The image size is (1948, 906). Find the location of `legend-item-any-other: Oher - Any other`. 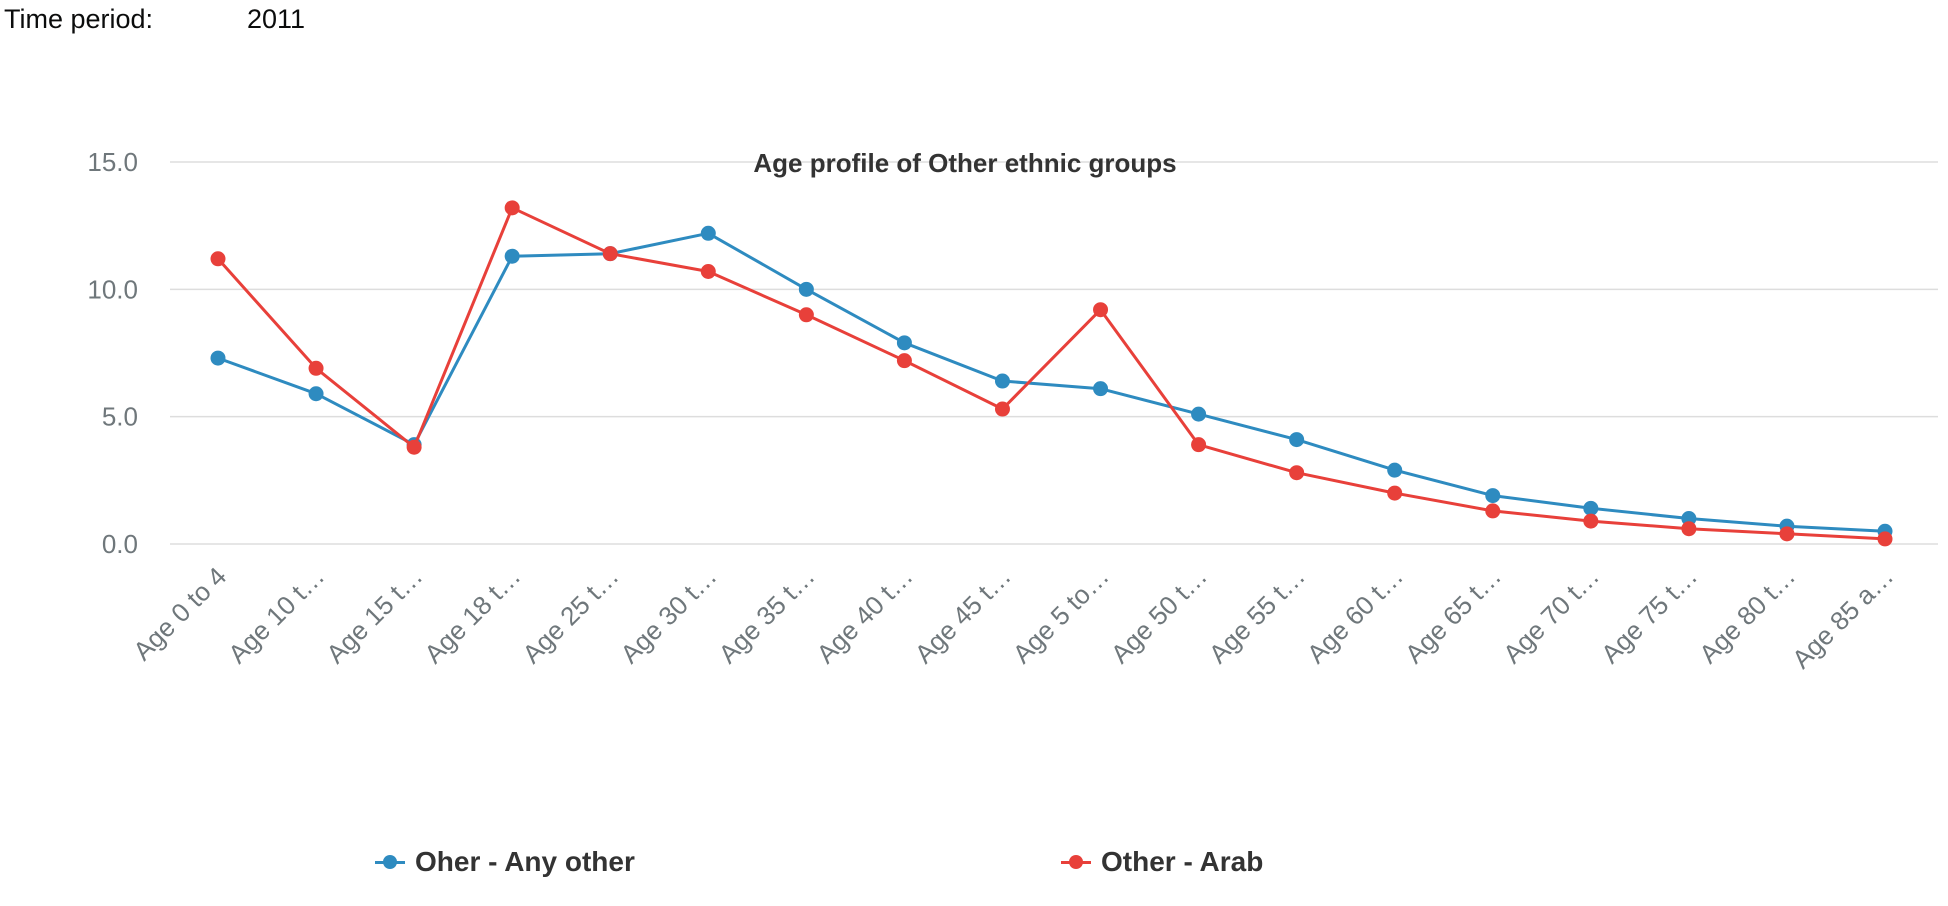

legend-item-any-other: Oher - Any other is located at coordinates (505, 862).